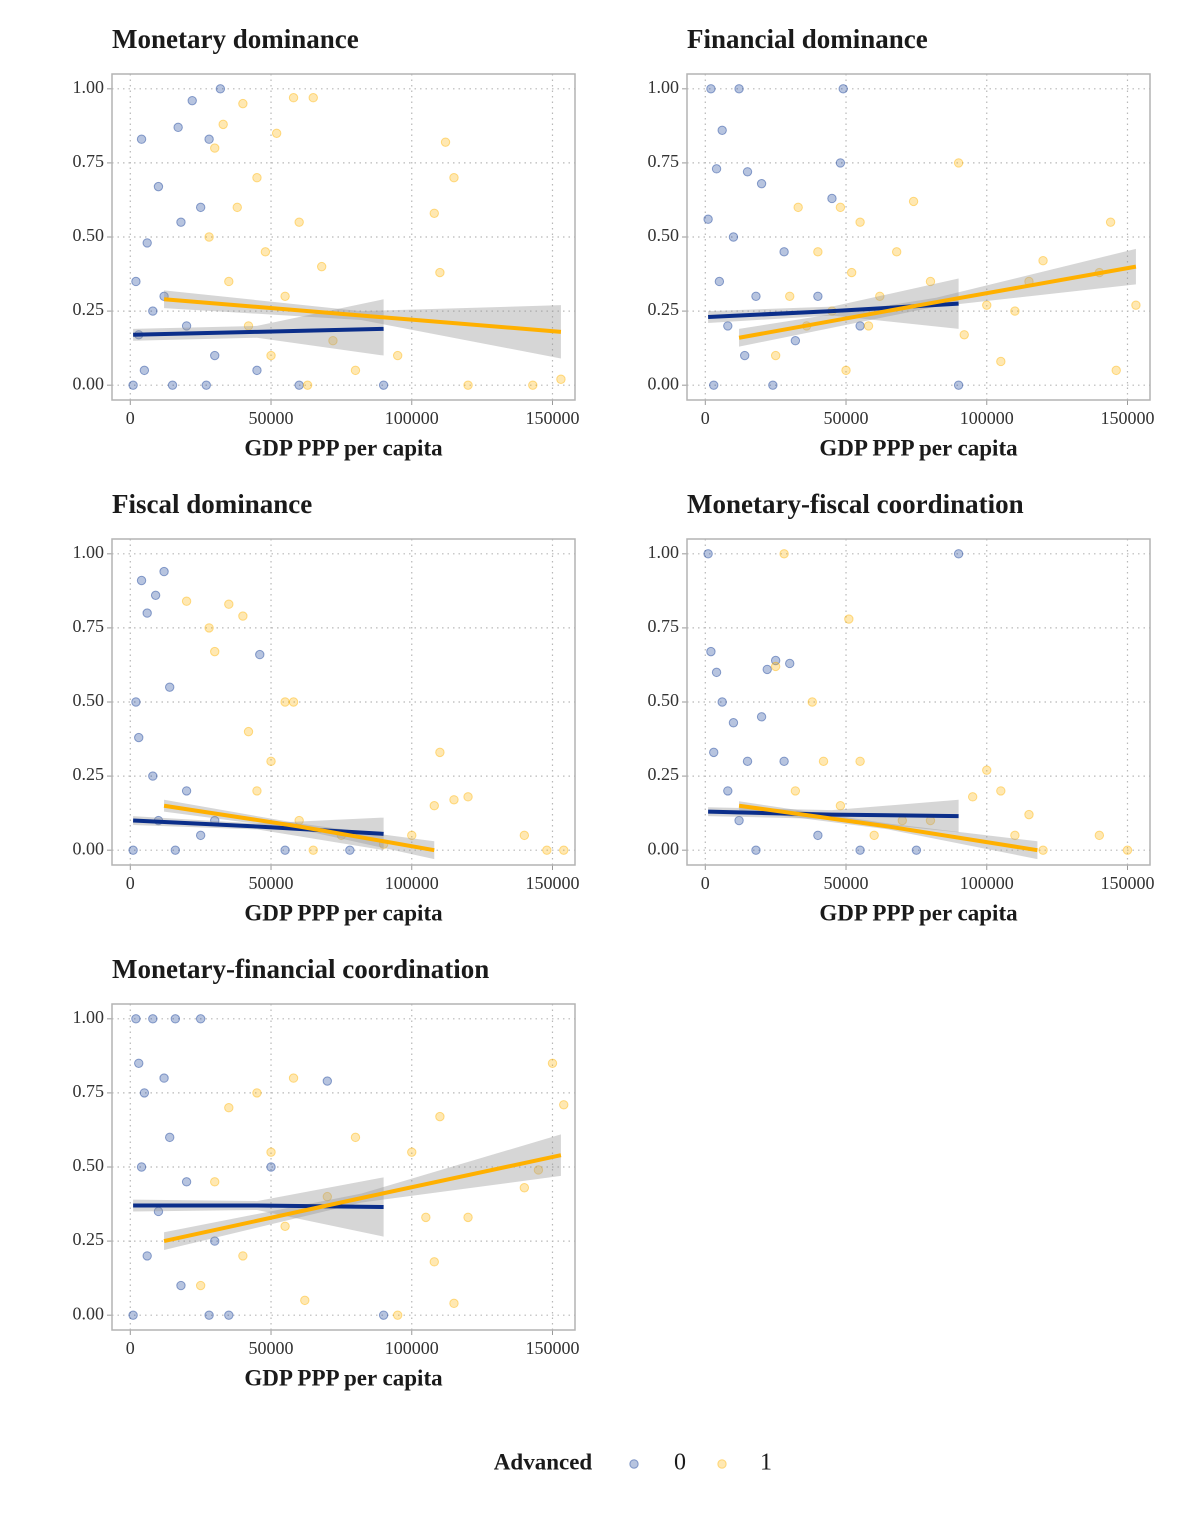 Image resolution: width=1181 pixels, height=1534 pixels. What do you see at coordinates (937, 297) in the screenshot?
I see `confidence-band` at bounding box center [937, 297].